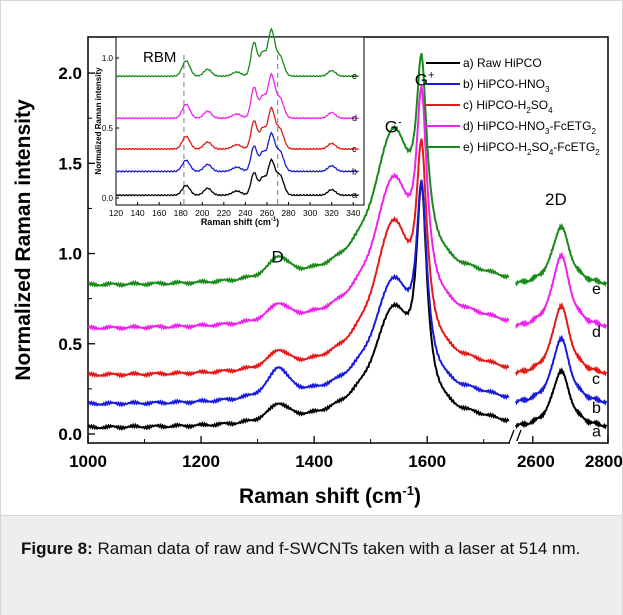 This screenshot has height=615, width=623. Describe the element at coordinates (354, 195) in the screenshot. I see `inset-series-tag-a: a` at that location.